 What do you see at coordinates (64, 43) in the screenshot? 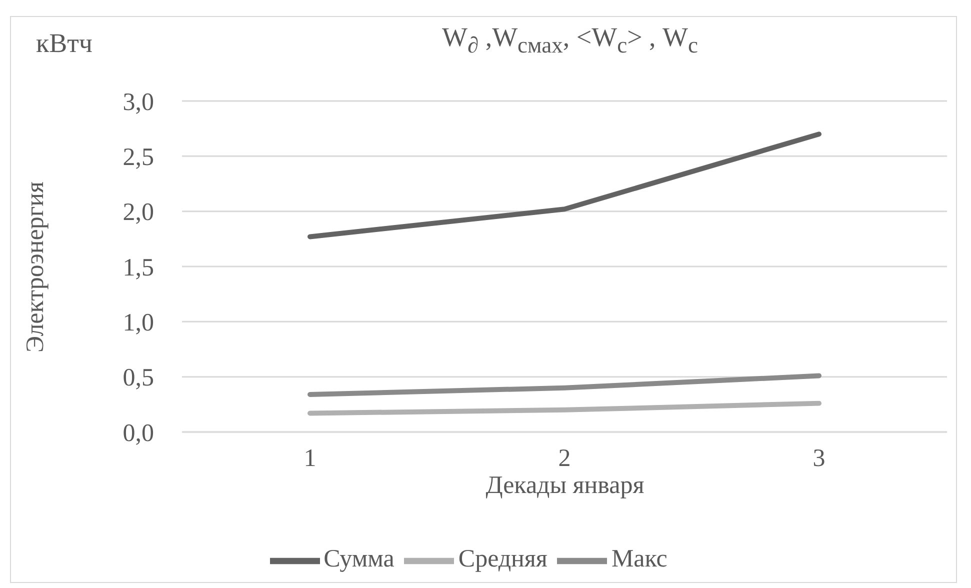
I see `text: кВтч` at bounding box center [64, 43].